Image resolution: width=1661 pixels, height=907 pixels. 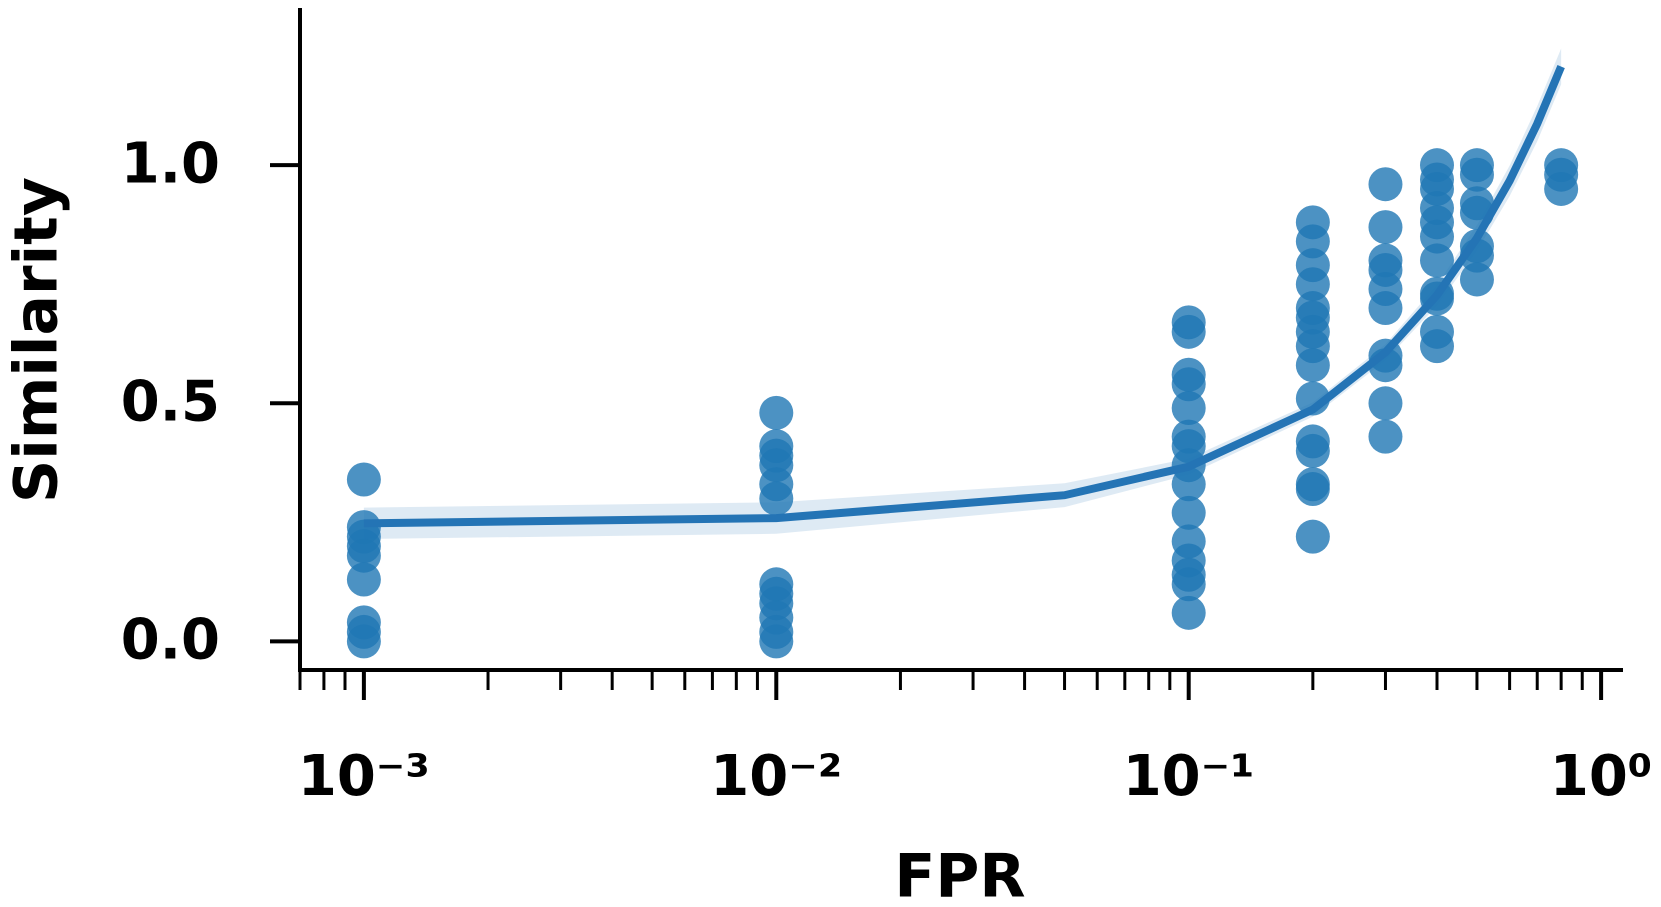 I want to click on x-tick-label: 10⁻³, so click(x=364, y=776).